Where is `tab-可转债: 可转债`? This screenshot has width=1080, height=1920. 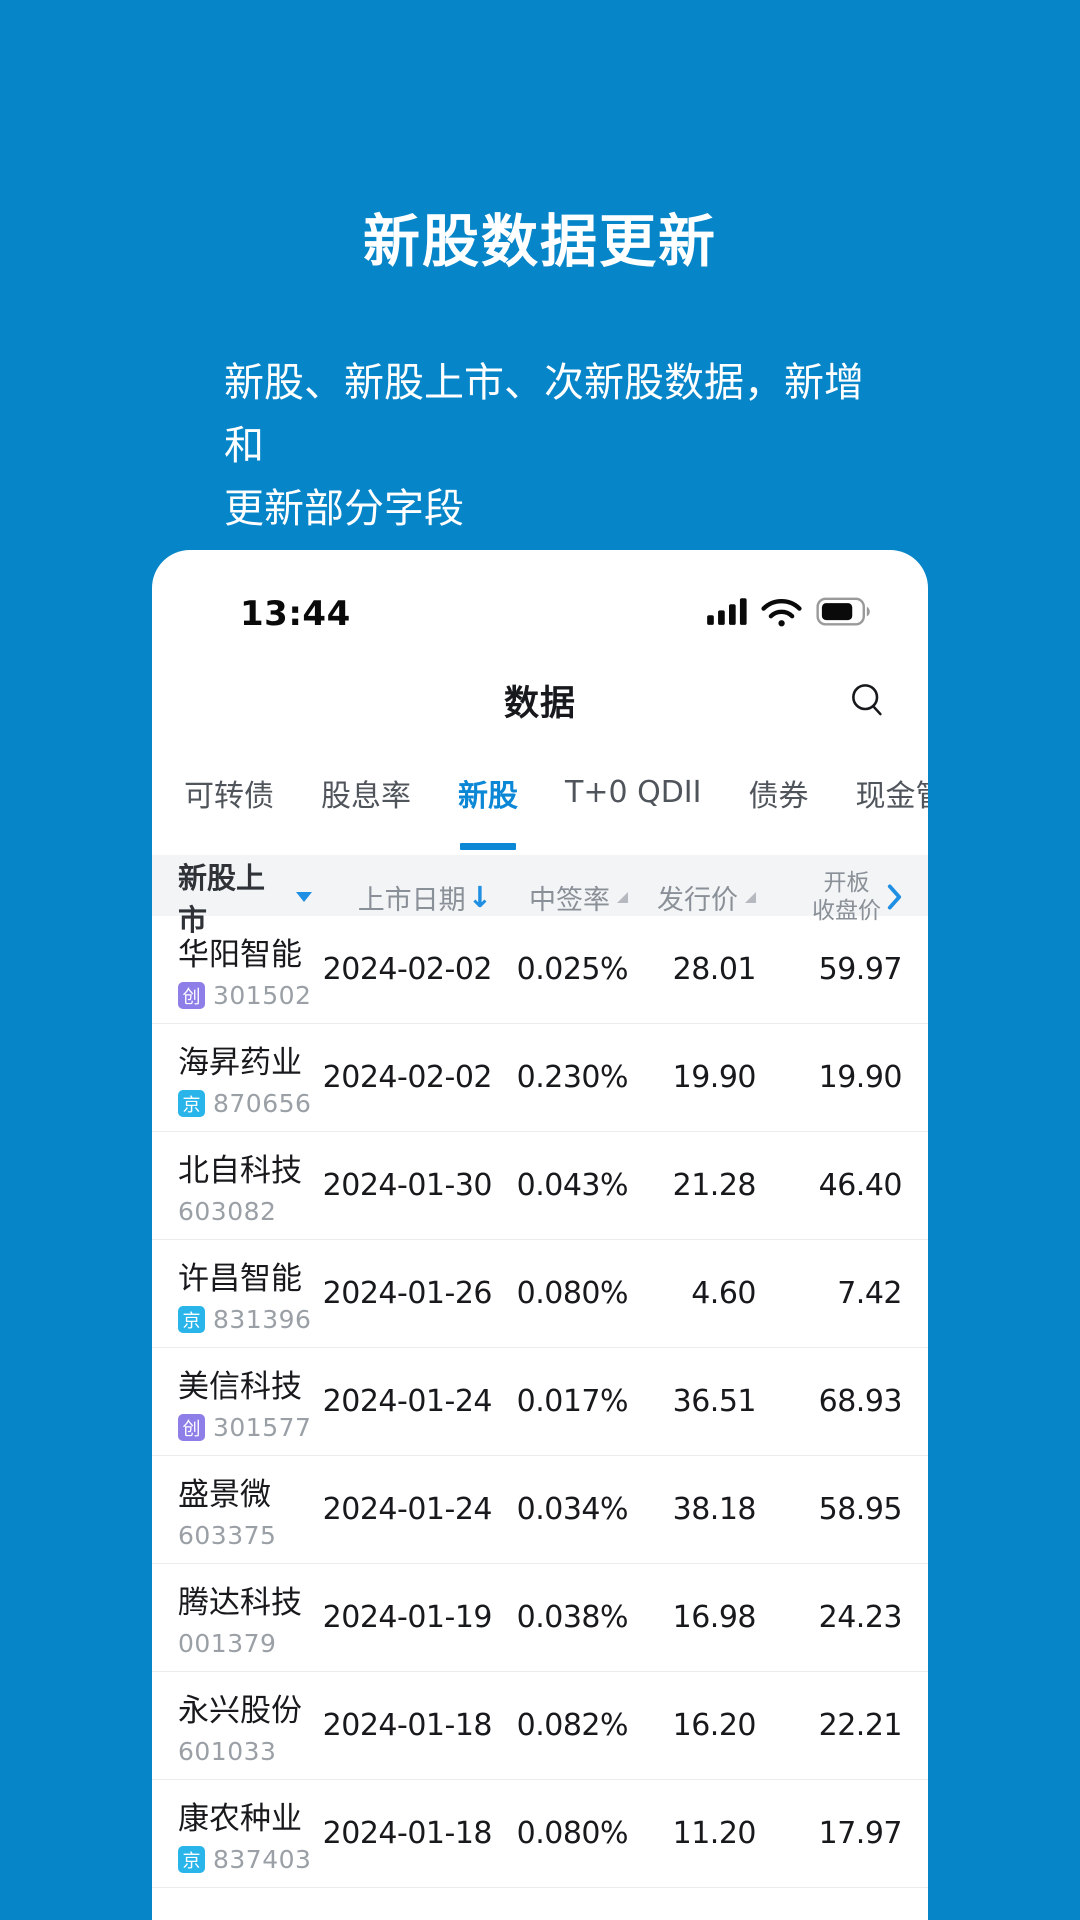 tab-可转债: 可转债 is located at coordinates (229, 797).